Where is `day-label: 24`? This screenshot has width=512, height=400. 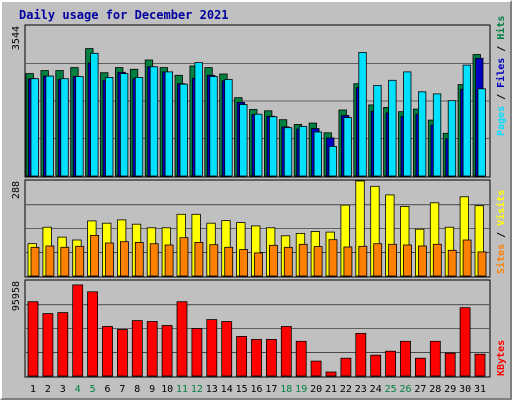
day-label: 24 is located at coordinates (376, 389).